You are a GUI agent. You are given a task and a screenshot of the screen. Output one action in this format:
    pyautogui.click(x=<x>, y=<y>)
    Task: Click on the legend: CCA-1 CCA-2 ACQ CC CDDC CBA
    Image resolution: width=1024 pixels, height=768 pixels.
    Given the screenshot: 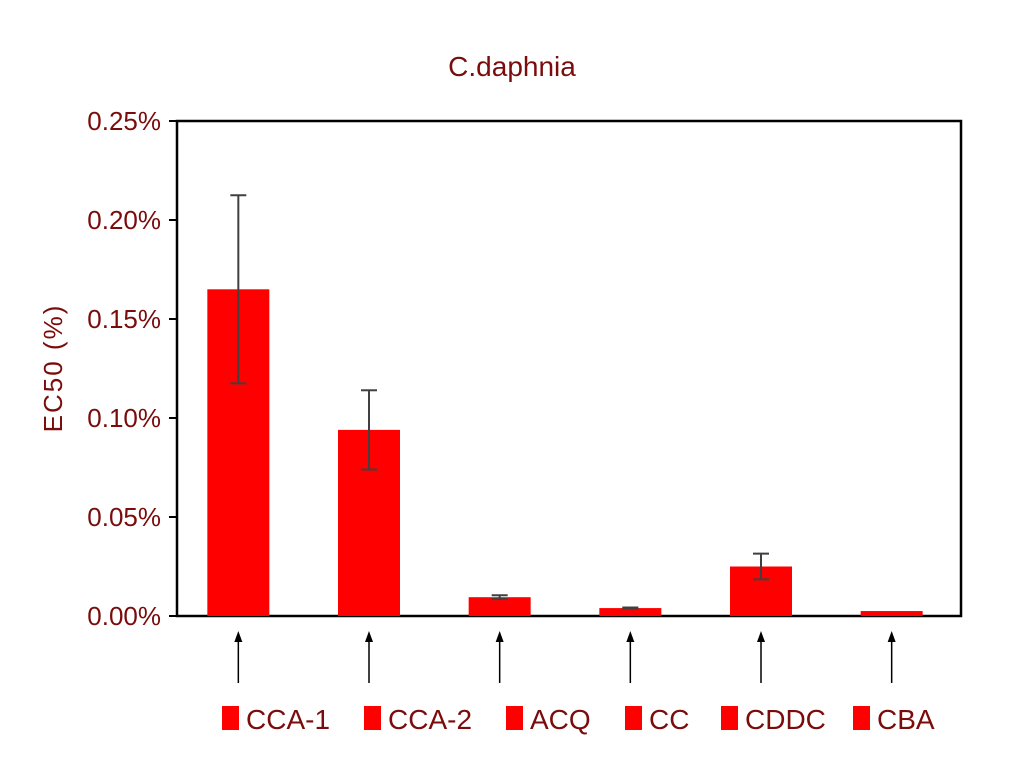 What is the action you would take?
    pyautogui.click(x=578, y=719)
    